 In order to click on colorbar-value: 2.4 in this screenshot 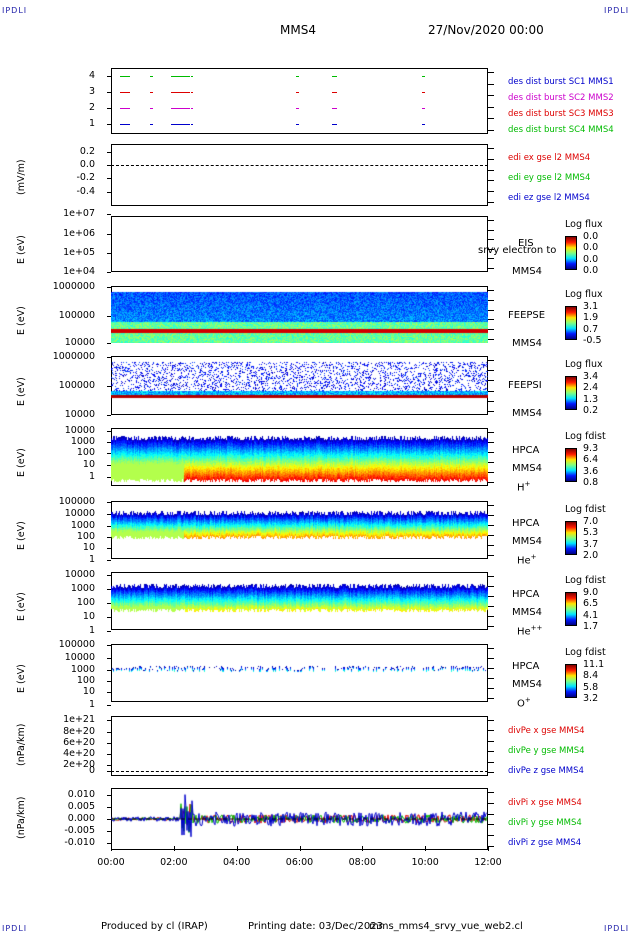, I will do `click(591, 388)`.